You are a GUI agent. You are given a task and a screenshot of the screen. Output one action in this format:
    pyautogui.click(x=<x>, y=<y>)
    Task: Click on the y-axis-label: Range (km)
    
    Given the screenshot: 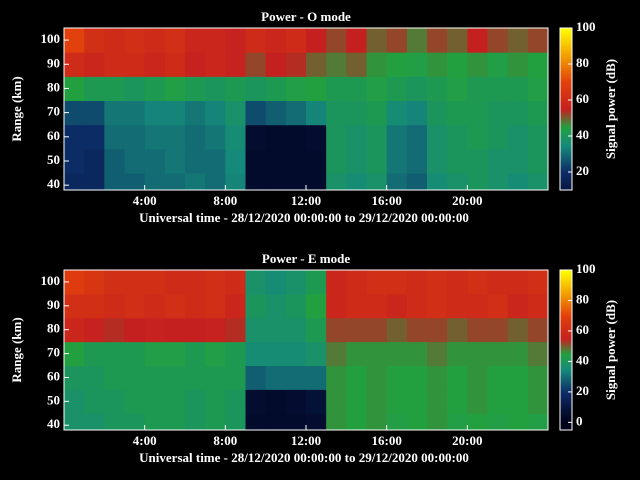 What is the action you would take?
    pyautogui.click(x=16, y=349)
    